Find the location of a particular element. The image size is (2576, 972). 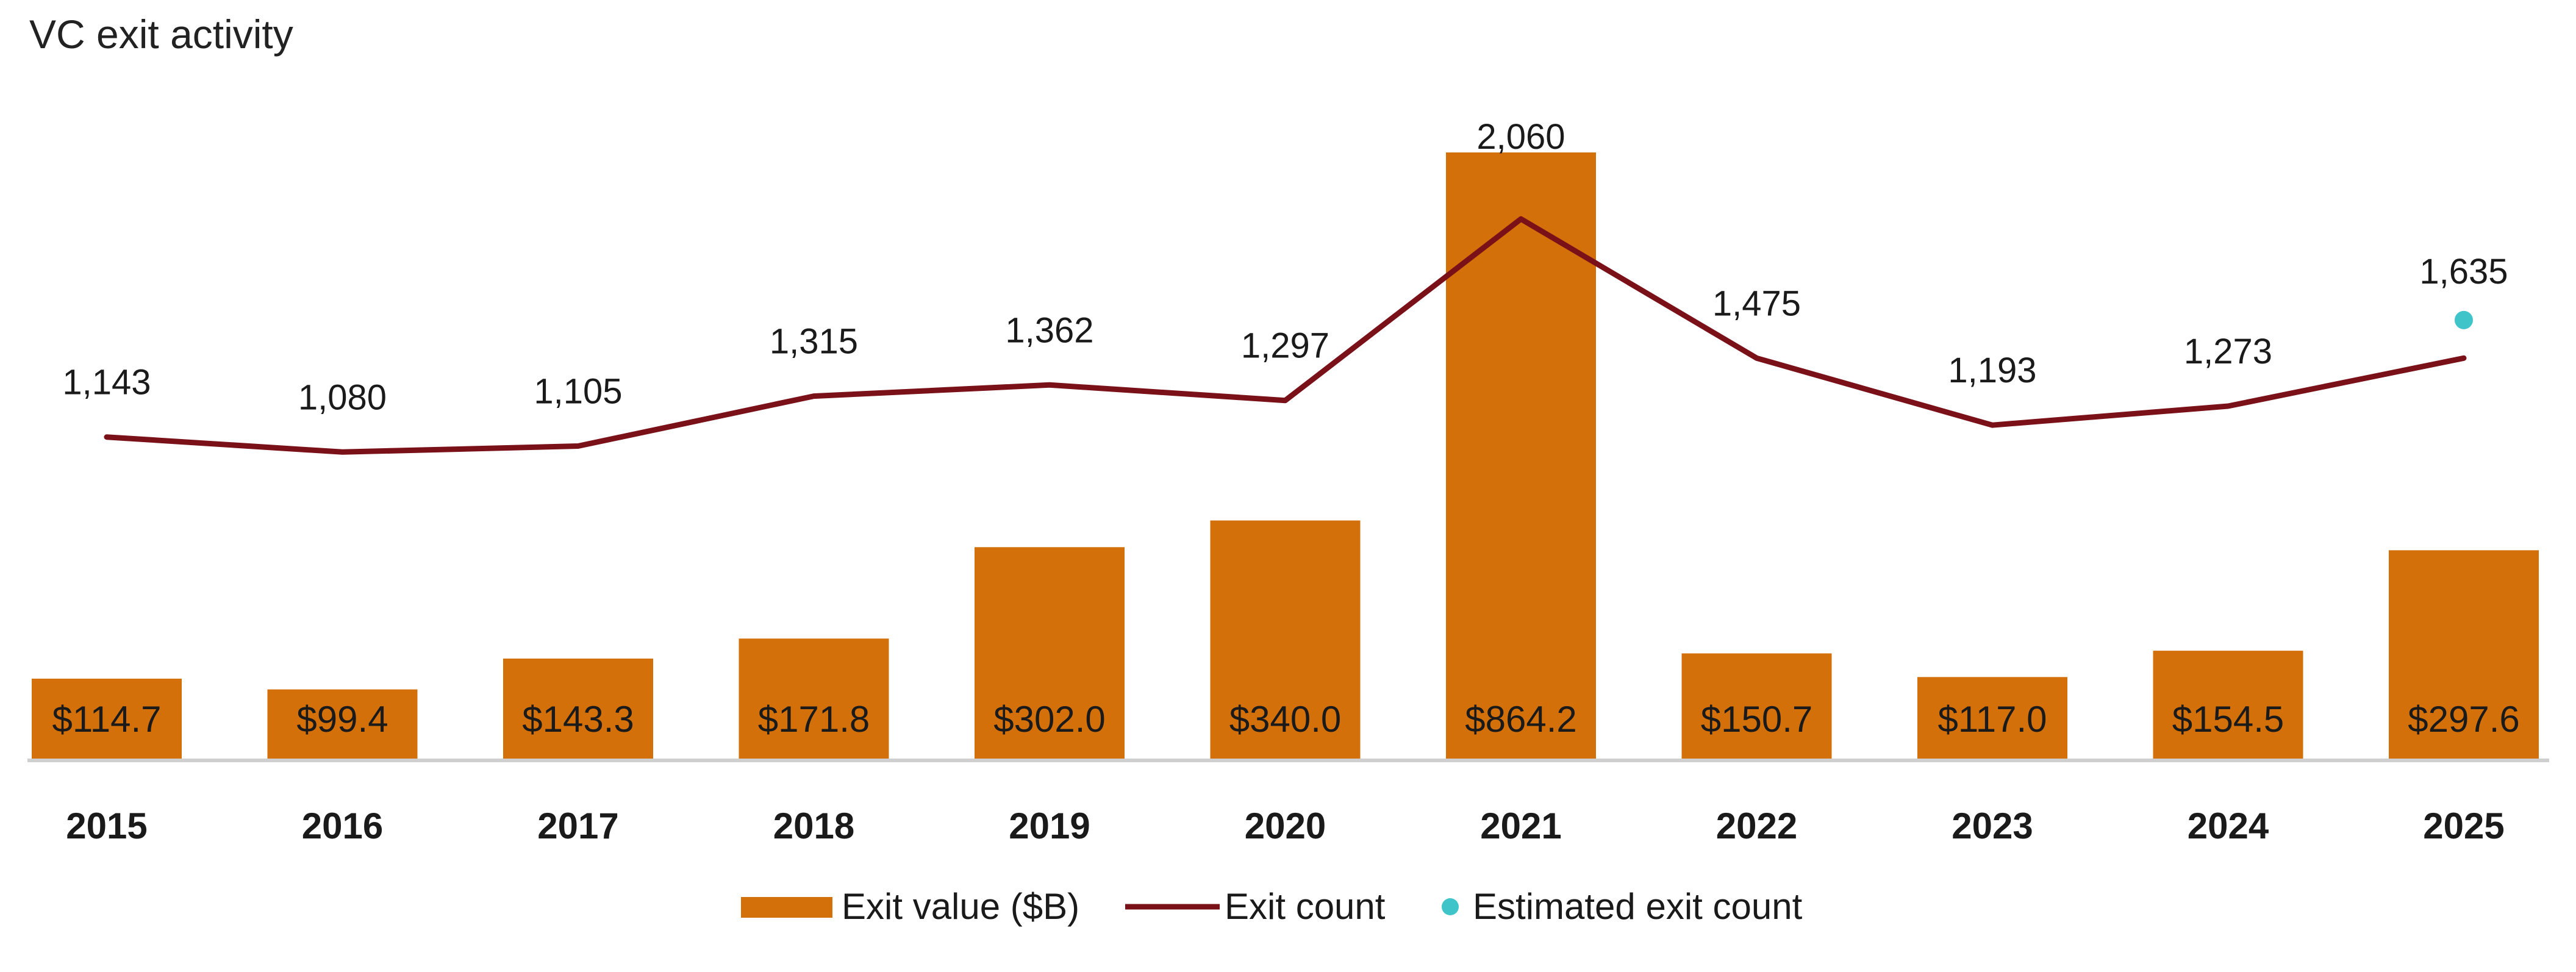

count-label-2024: 1,273 is located at coordinates (2228, 351).